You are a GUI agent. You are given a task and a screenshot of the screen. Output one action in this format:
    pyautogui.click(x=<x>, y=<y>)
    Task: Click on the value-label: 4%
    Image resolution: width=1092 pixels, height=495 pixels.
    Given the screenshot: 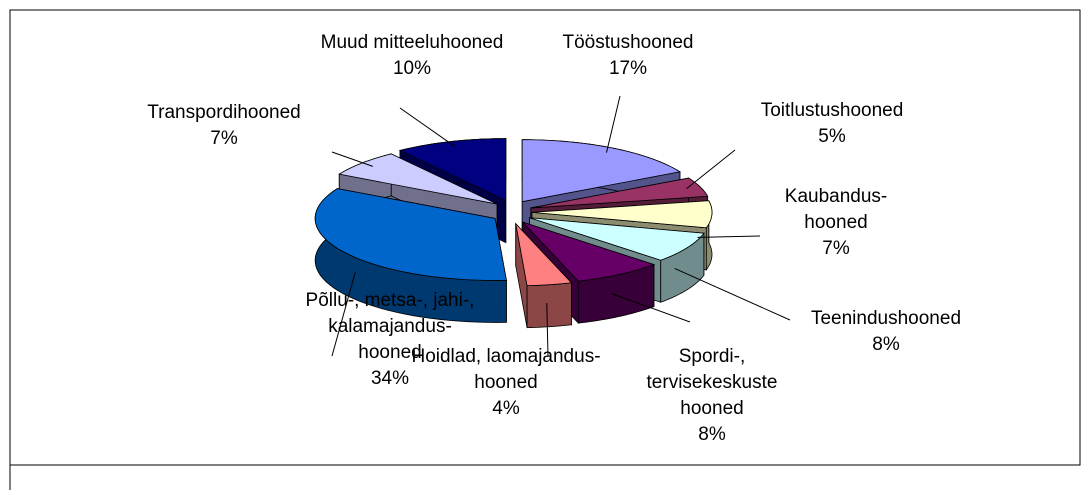 What is the action you would take?
    pyautogui.click(x=506, y=408)
    